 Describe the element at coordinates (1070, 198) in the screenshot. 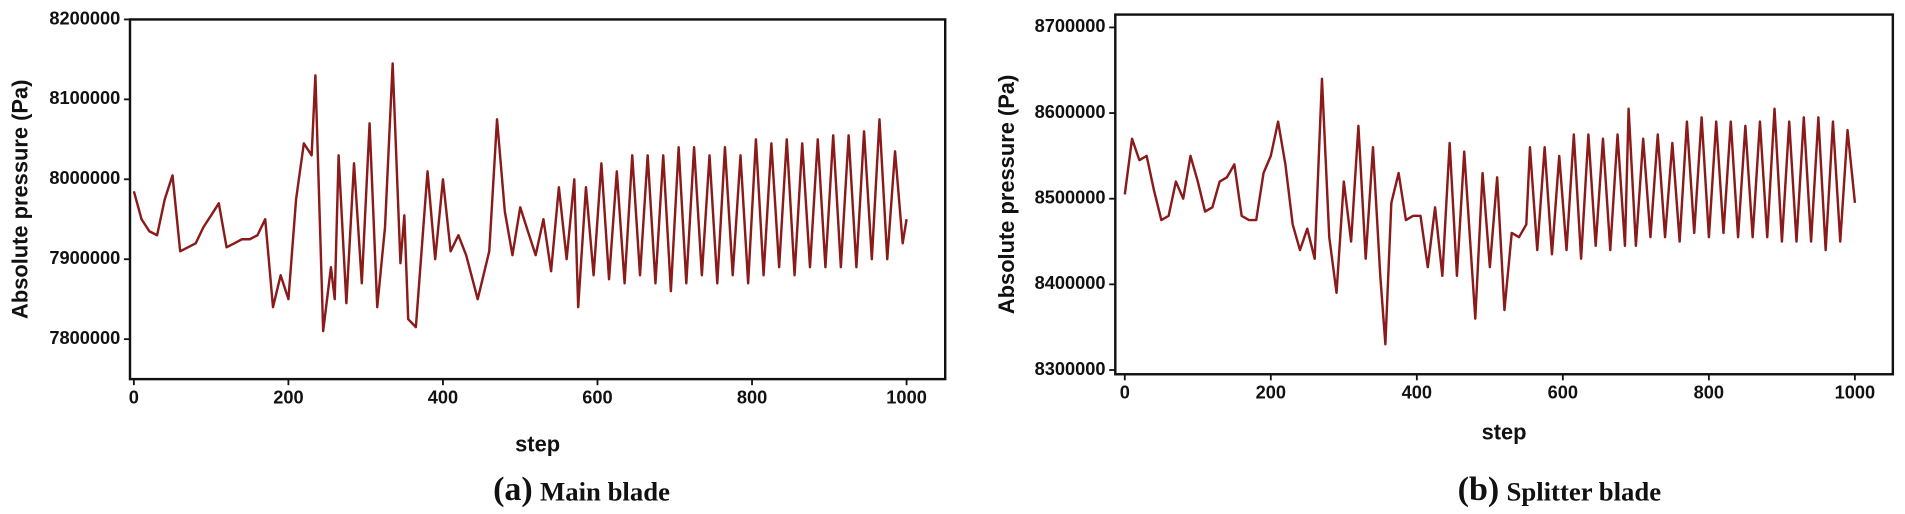

I see `y-tick-label: 8500000` at that location.